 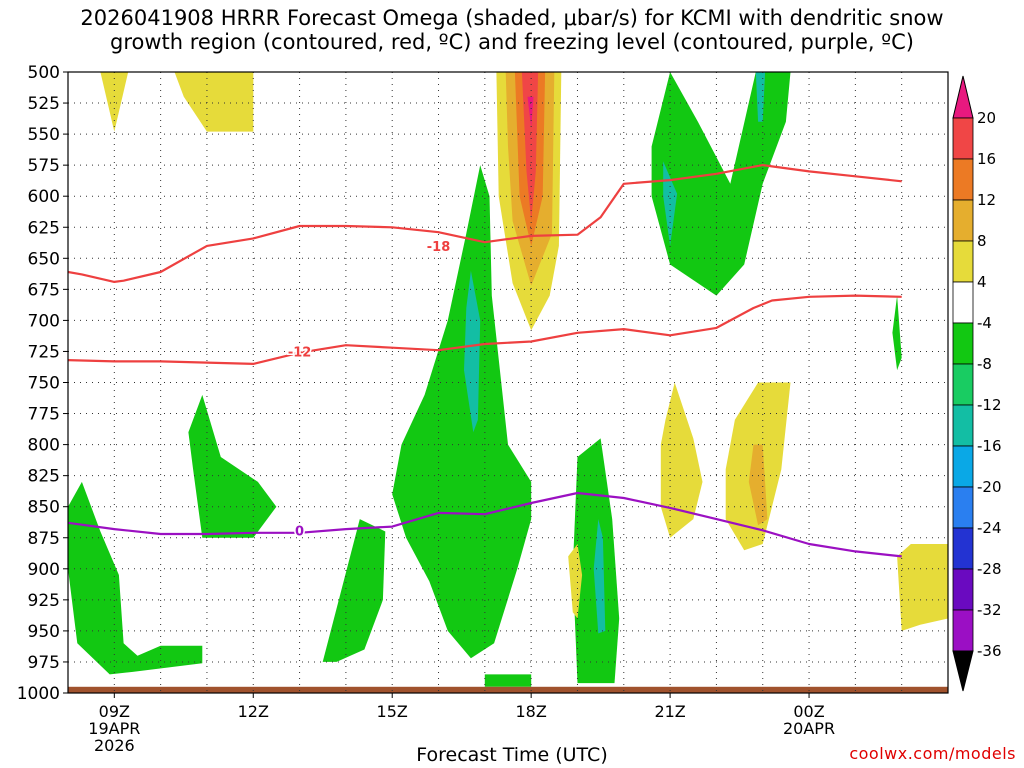 What do you see at coordinates (982, 241) in the screenshot?
I see `colorbar-label-8: 8` at bounding box center [982, 241].